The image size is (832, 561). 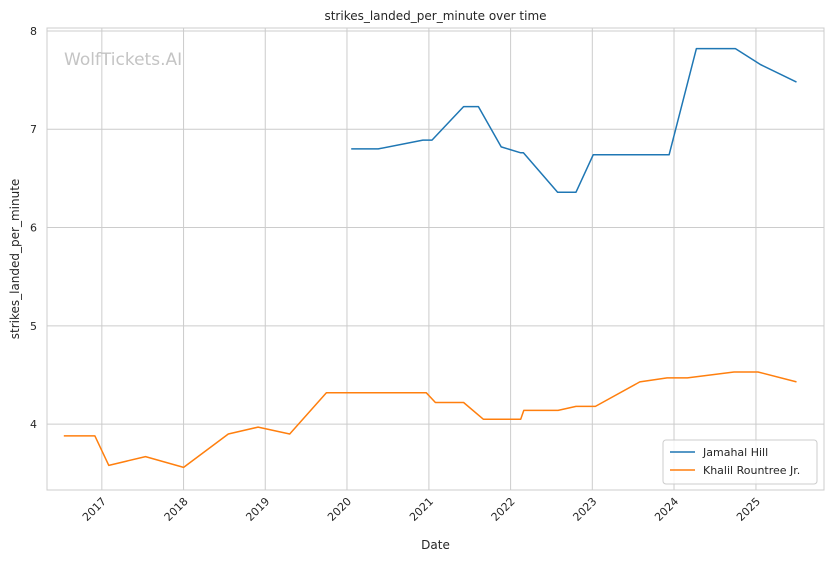 I want to click on x-tick-label: 2020, so click(x=339, y=509).